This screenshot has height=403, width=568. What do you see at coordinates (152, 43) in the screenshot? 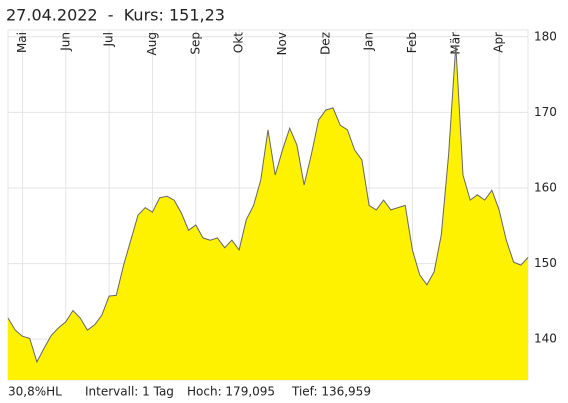
I see `x-tick-label: Aug` at bounding box center [152, 43].